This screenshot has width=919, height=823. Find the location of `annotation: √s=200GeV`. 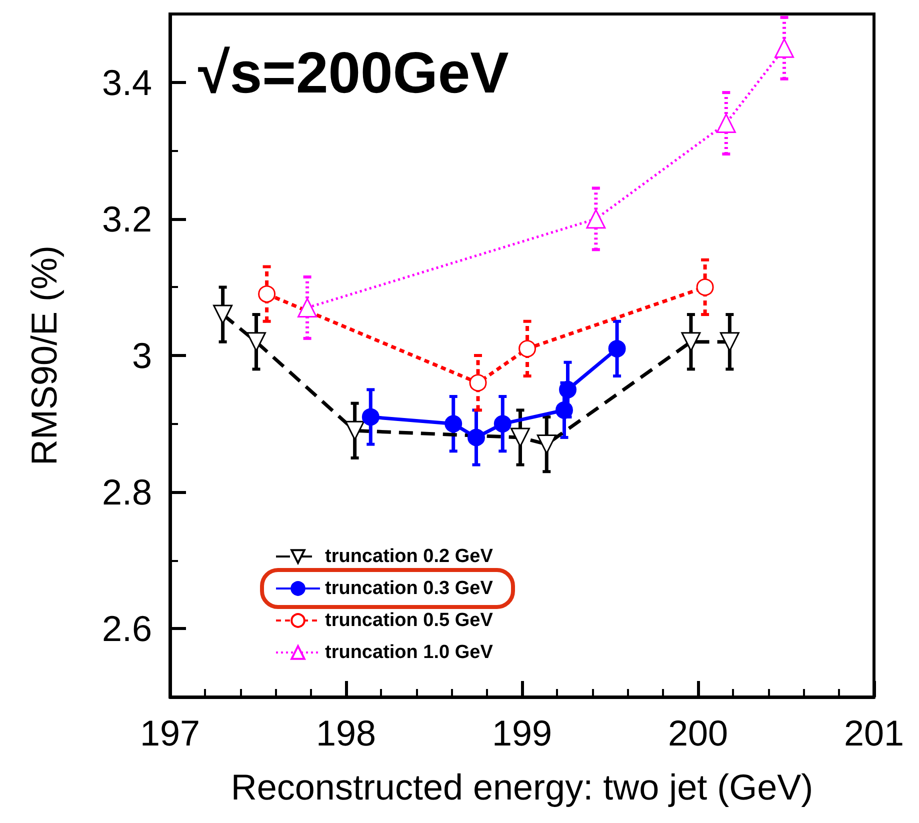

annotation: √s=200GeV is located at coordinates (354, 73).